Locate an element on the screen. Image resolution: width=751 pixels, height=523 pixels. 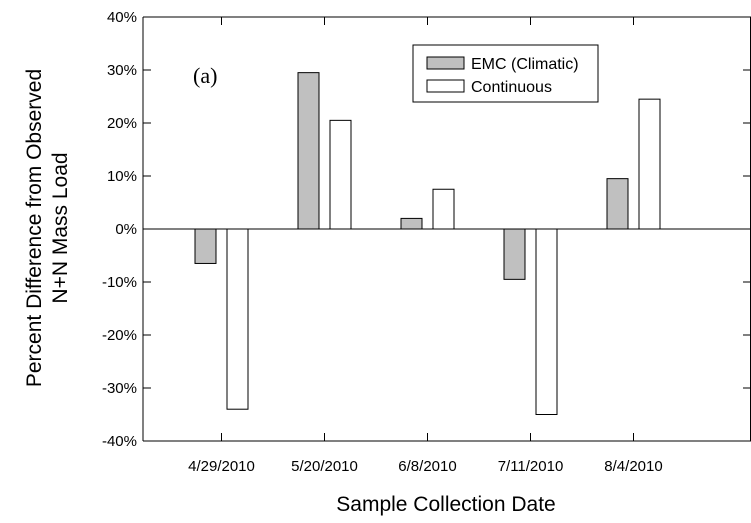
y-tick-label: 10% is located at coordinates (122, 176).